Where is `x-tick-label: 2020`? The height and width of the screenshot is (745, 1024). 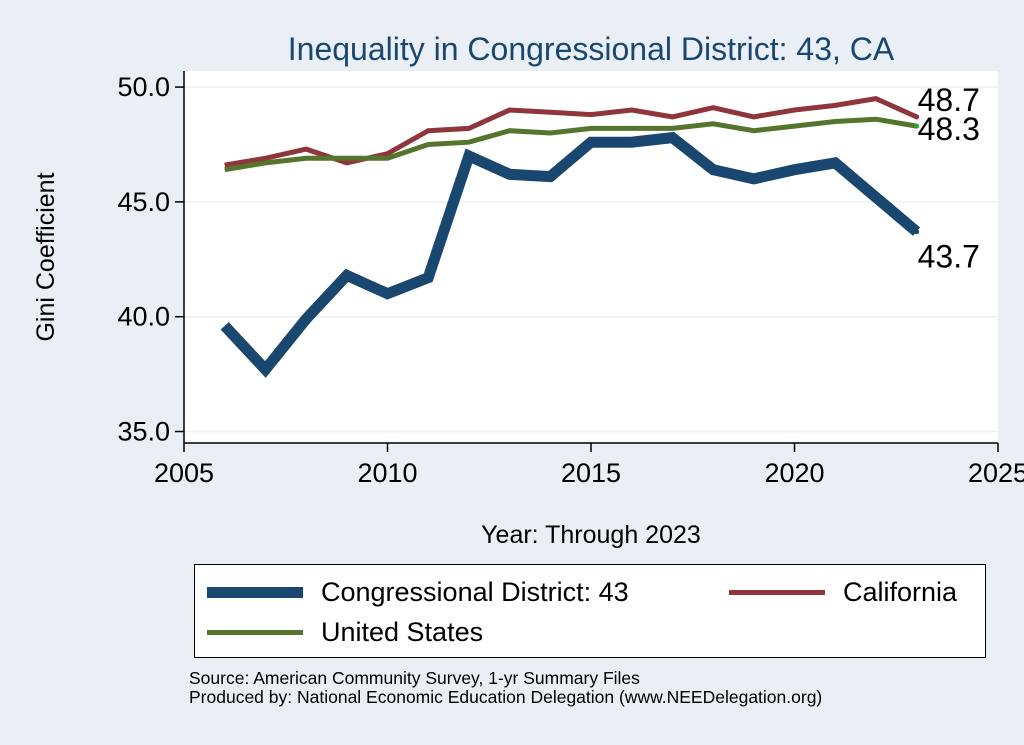
x-tick-label: 2020 is located at coordinates (794, 473).